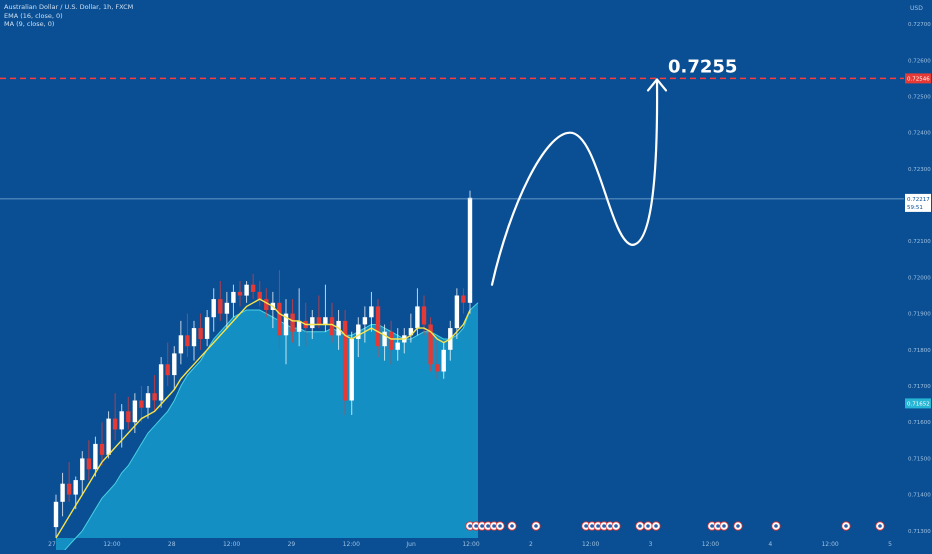 The height and width of the screenshot is (554, 932). What do you see at coordinates (919, 387) in the screenshot?
I see `price-tick-label: 0.71700` at bounding box center [919, 387].